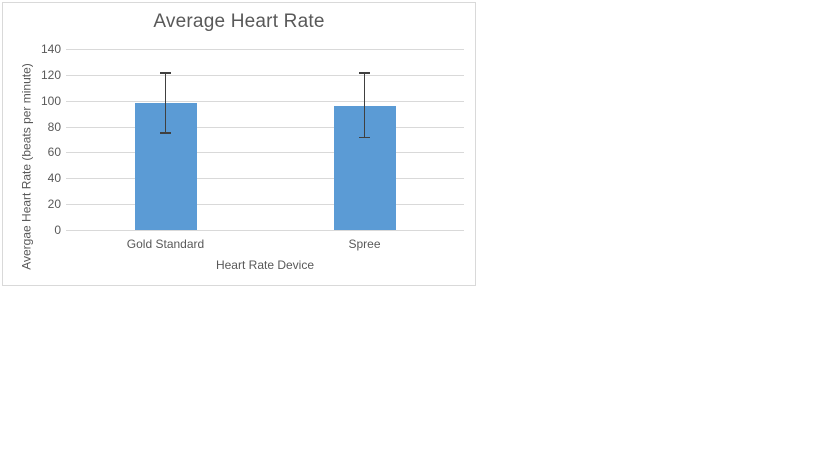 This screenshot has width=819, height=460. I want to click on y-tick-label-120: 120, so click(50, 74).